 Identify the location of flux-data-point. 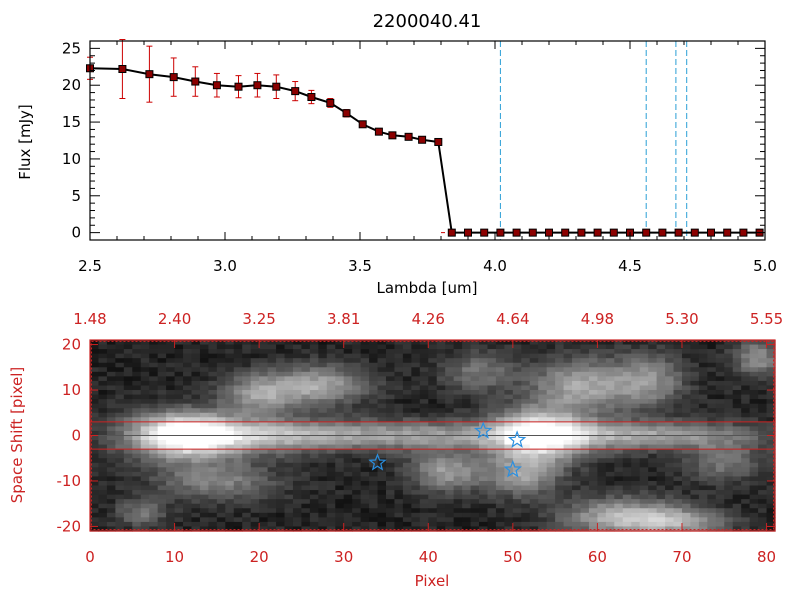
(276, 86).